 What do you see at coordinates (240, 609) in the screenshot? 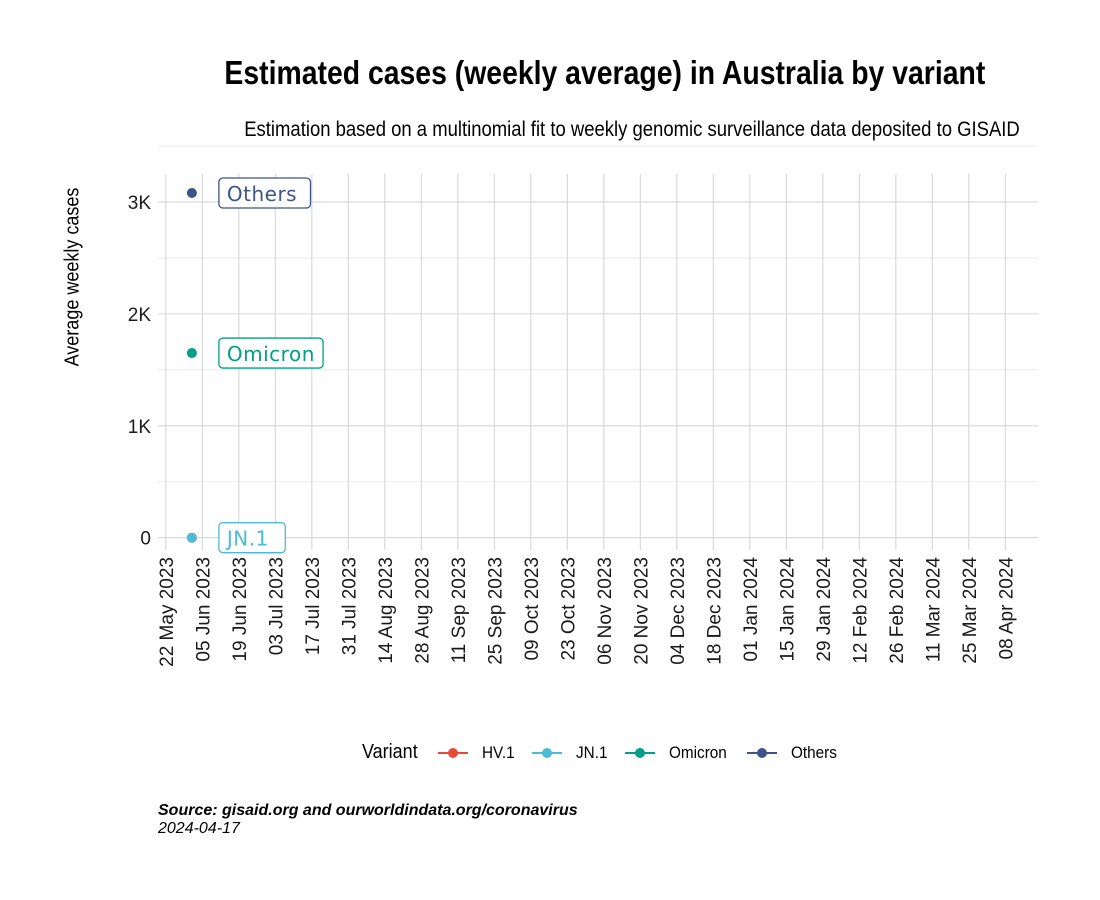
I see `x-tick-label: 19 Jun 2023` at bounding box center [240, 609].